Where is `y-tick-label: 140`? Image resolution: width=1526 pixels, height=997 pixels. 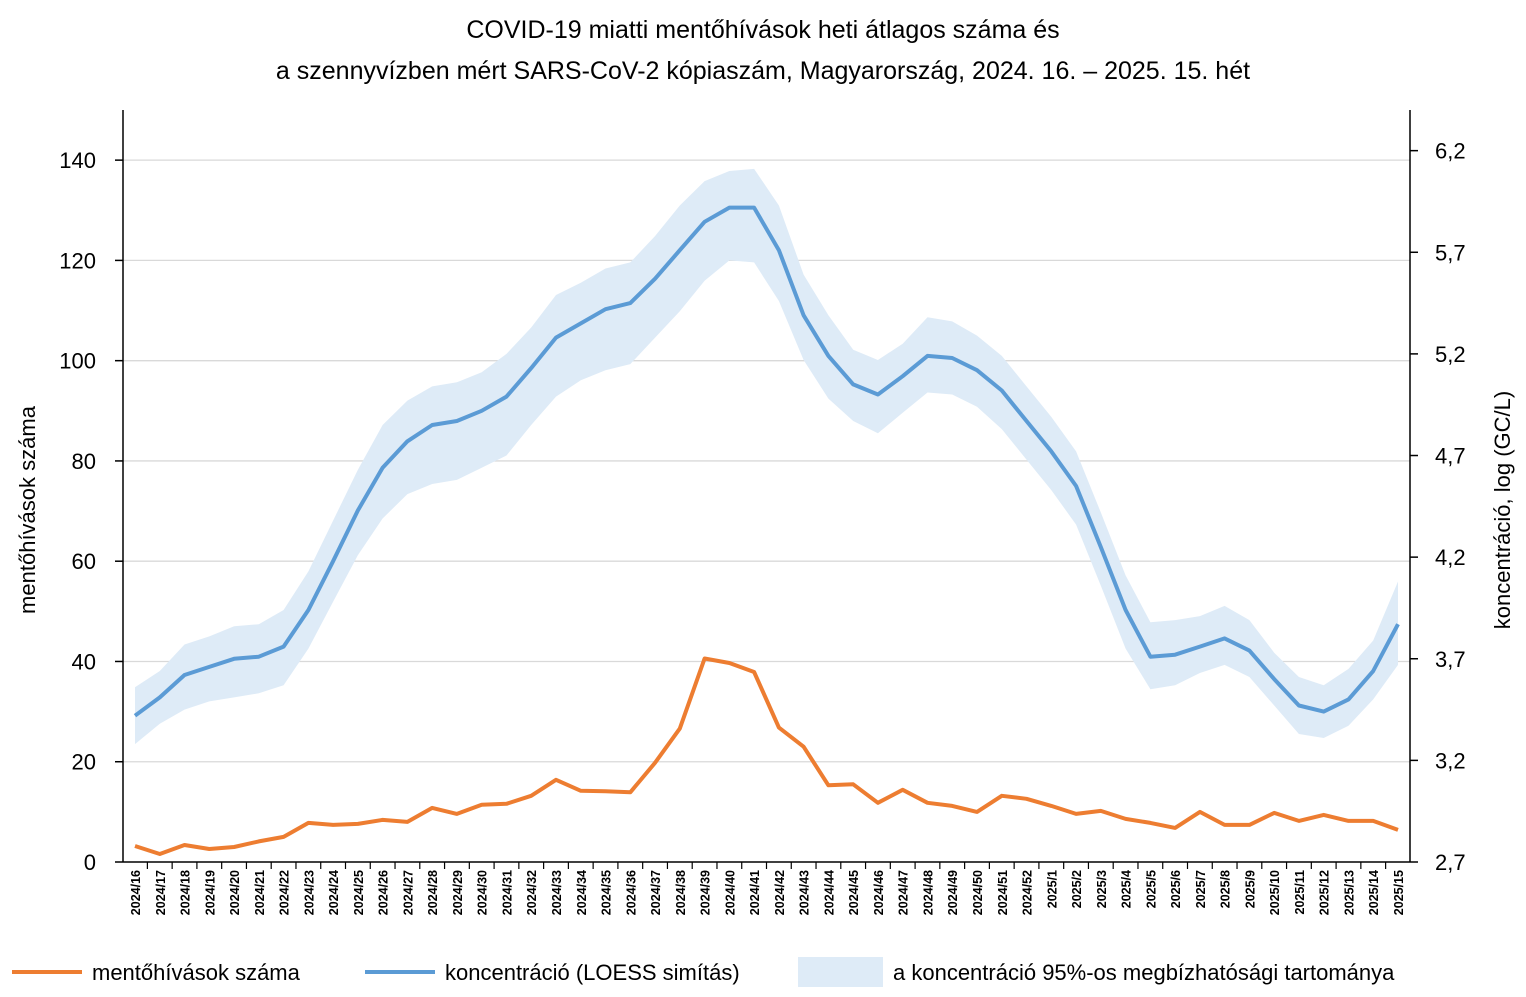
y-tick-label: 140 is located at coordinates (77, 160).